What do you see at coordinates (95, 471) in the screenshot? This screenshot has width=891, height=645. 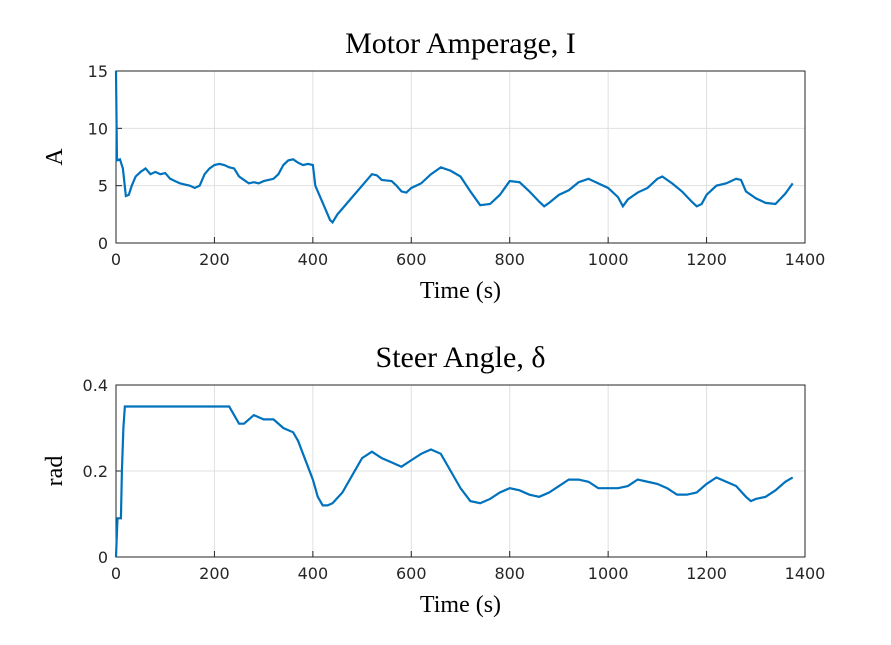 I see `y-tick-label: 0.2` at bounding box center [95, 471].